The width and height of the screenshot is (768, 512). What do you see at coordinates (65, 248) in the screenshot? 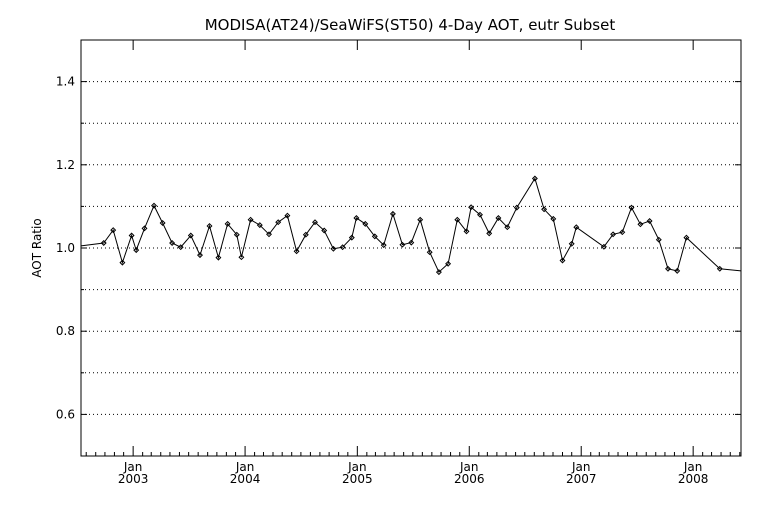
I see `y-tick-label: 1.0` at bounding box center [65, 248].